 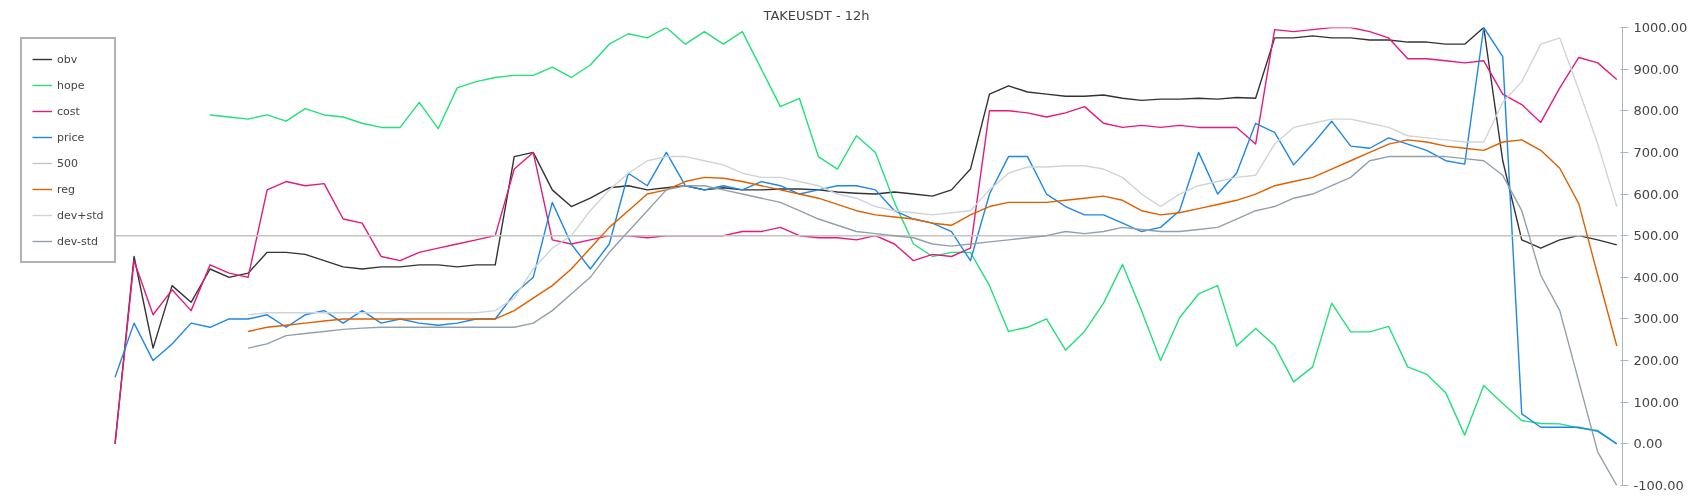 What do you see at coordinates (816, 15) in the screenshot?
I see `chart-title: TAKEUSDT - 12h` at bounding box center [816, 15].